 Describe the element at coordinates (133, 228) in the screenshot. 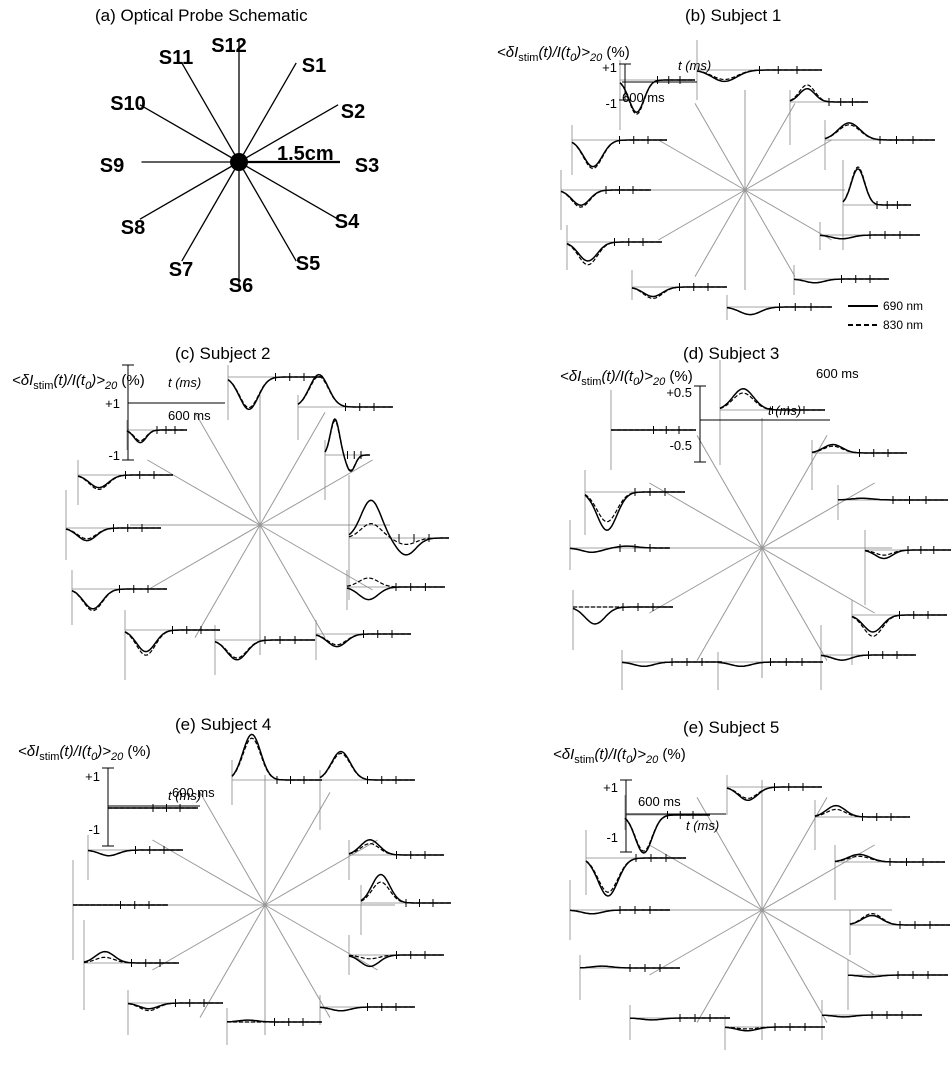

I see `probe-label-s8: S8` at that location.